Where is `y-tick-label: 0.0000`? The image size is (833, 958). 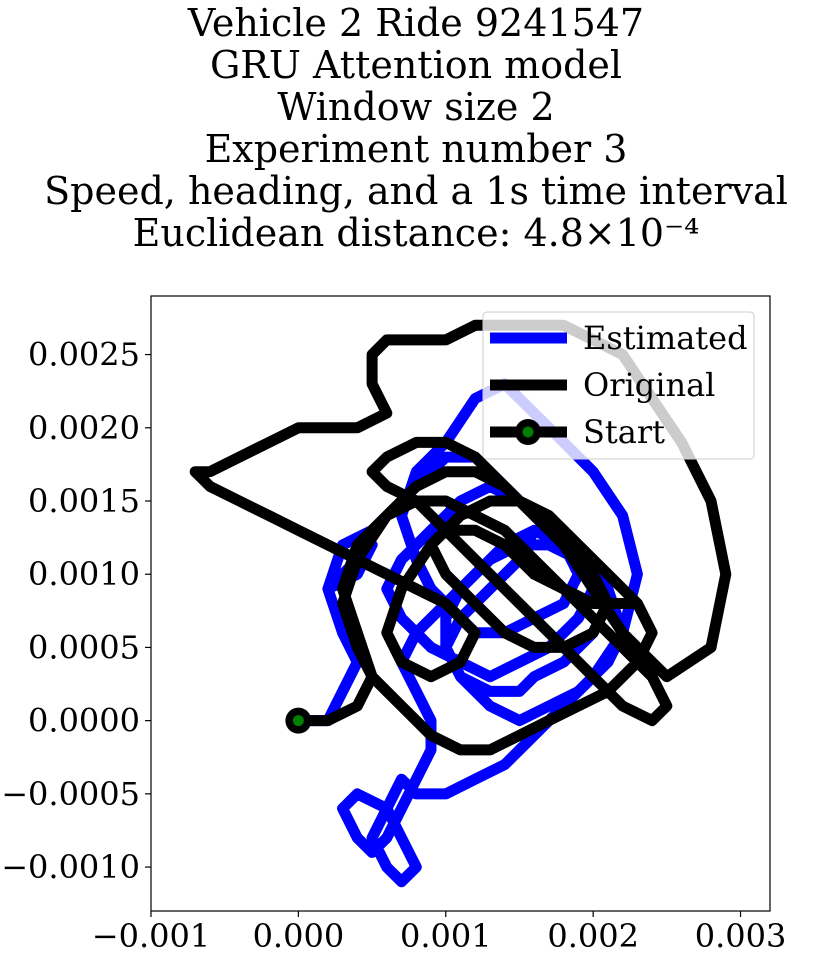 y-tick-label: 0.0000 is located at coordinates (84, 721).